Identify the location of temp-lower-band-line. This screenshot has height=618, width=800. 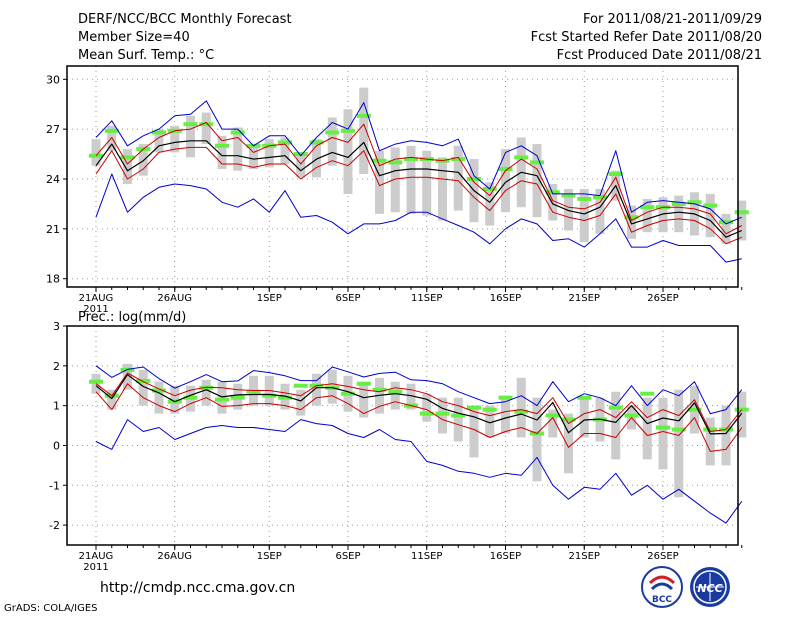
(418, 195).